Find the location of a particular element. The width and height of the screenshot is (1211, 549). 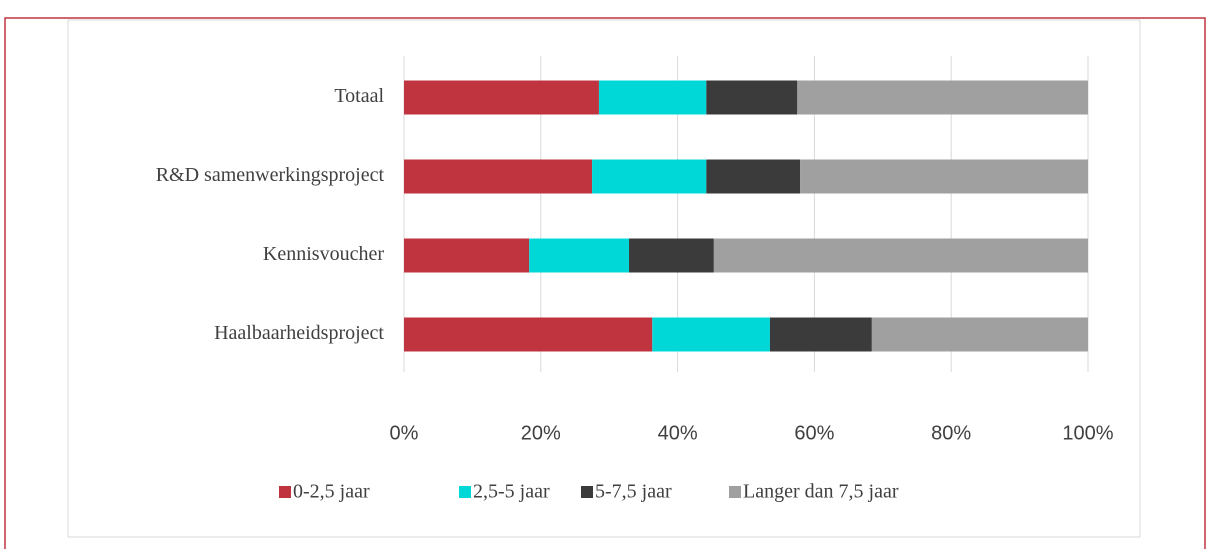

legend-label: 5-7,5 jaar is located at coordinates (633, 492).